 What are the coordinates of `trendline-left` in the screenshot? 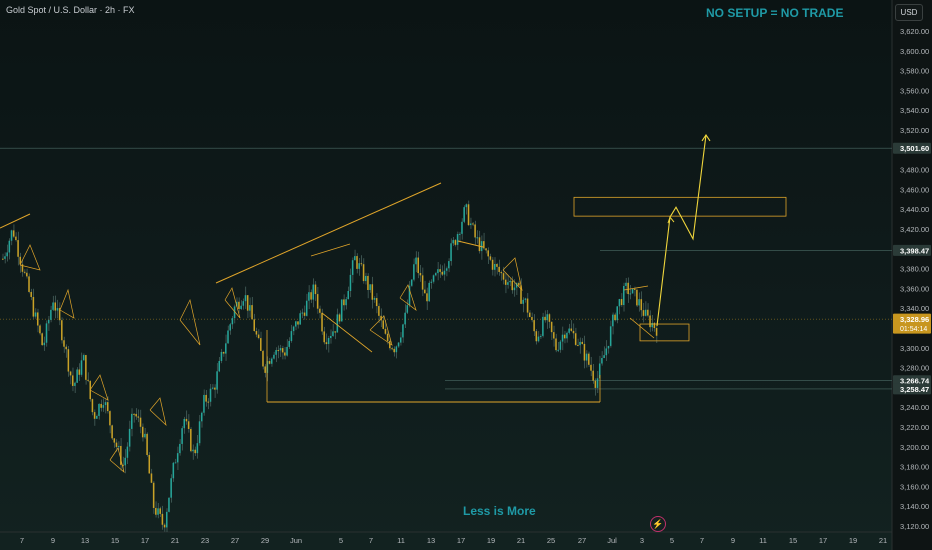 It's located at (15, 221).